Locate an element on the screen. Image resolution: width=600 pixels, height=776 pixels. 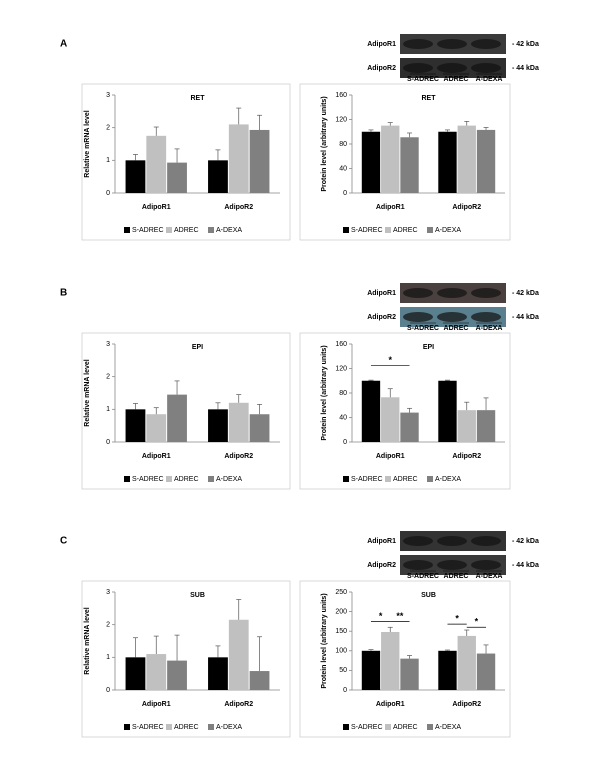
lane-label: ADREC is located at coordinates (456, 79).